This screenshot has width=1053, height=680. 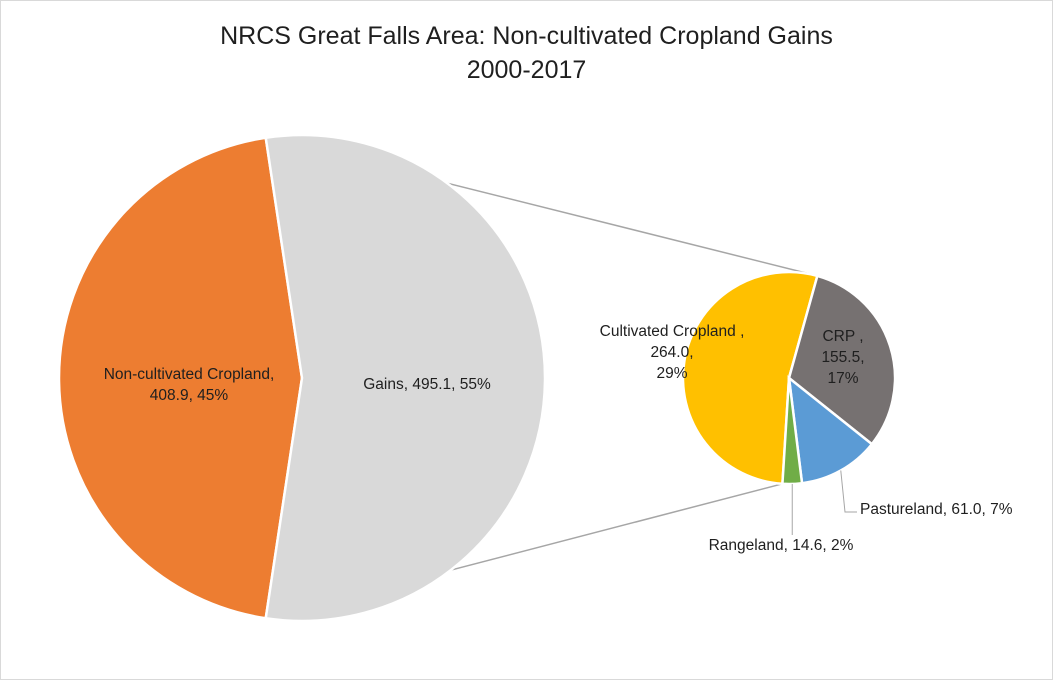 What do you see at coordinates (672, 352) in the screenshot?
I see `label-cultivated-cropland: Cultivated Cropland , 264.0, 29%` at bounding box center [672, 352].